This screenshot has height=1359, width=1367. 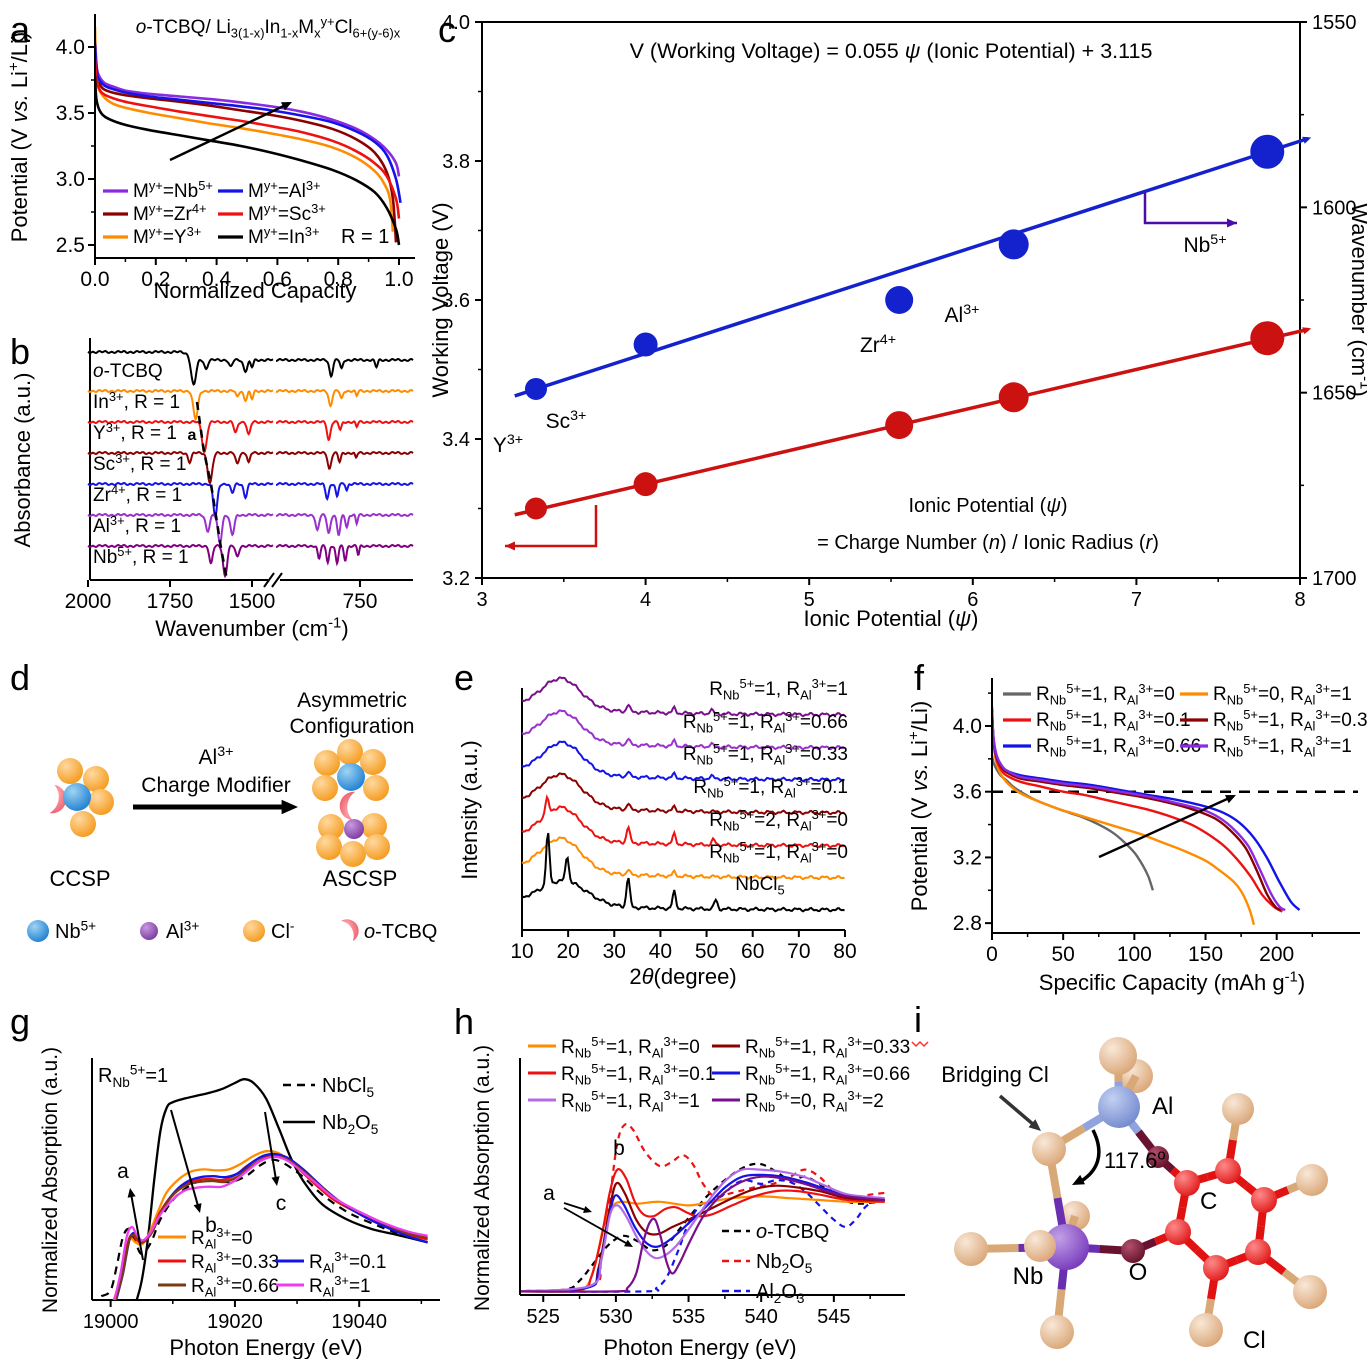 What do you see at coordinates (79, 878) in the screenshot?
I see `svg-text: CCSP` at bounding box center [79, 878].